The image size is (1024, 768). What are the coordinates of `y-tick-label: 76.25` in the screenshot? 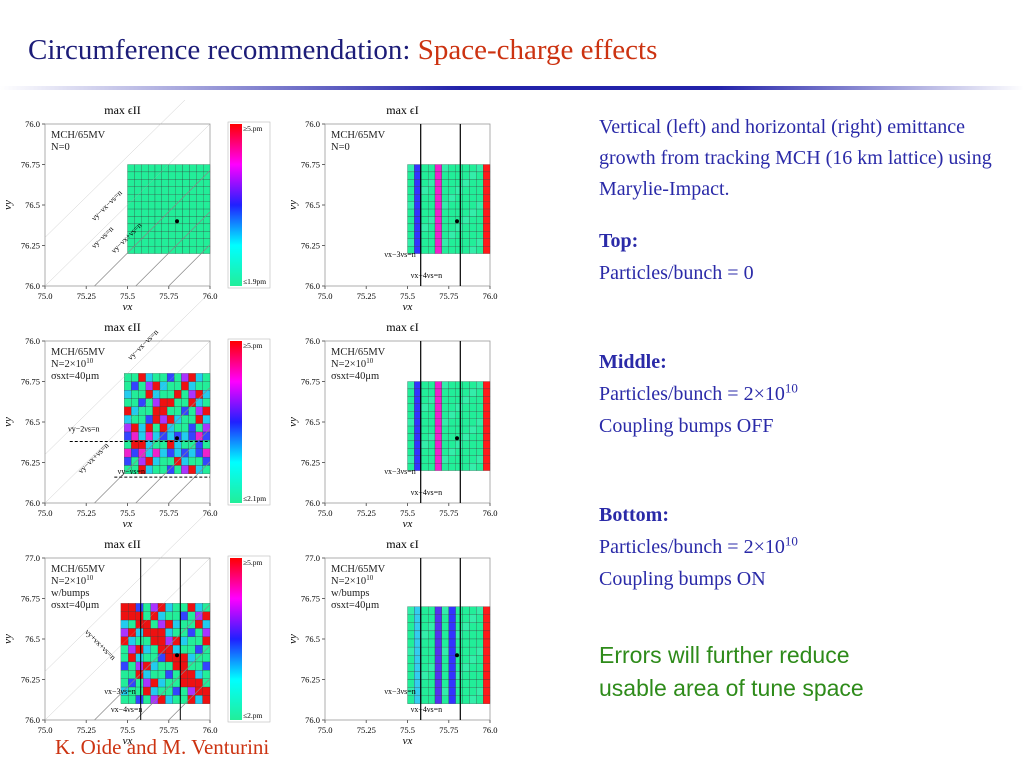 It's located at (310, 246).